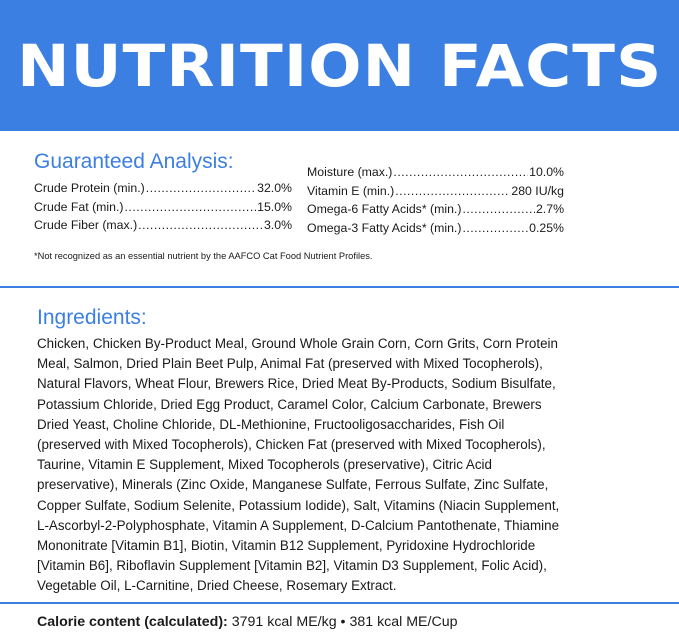  I want to click on analysis-row: Omega-6 Fatty Acids* (min.) 2.7%, so click(435, 209).